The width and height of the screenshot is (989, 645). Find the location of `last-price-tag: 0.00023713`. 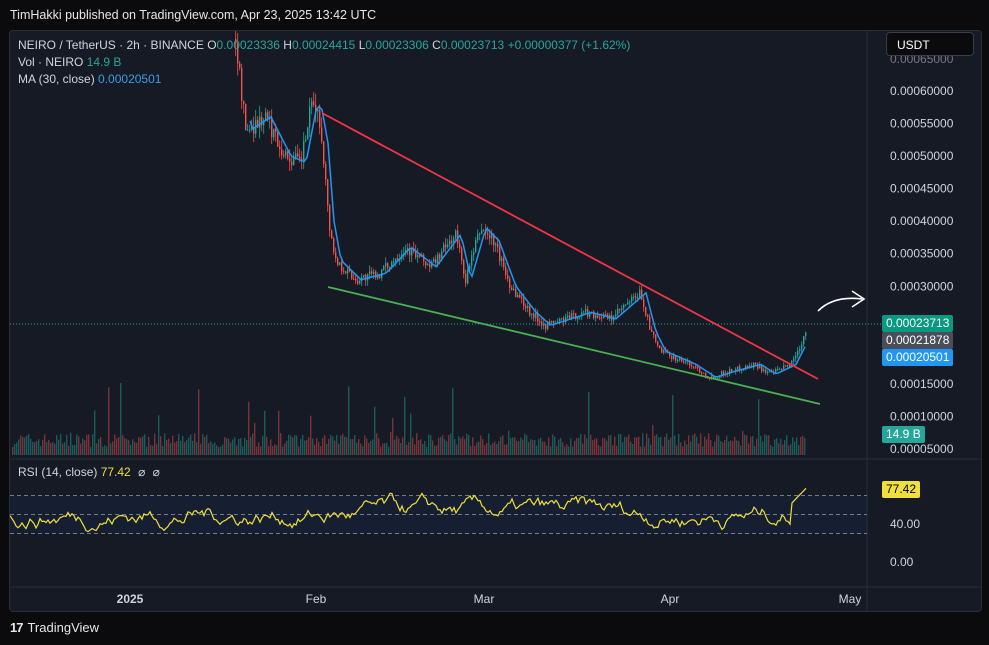

last-price-tag: 0.00023713 is located at coordinates (918, 323).